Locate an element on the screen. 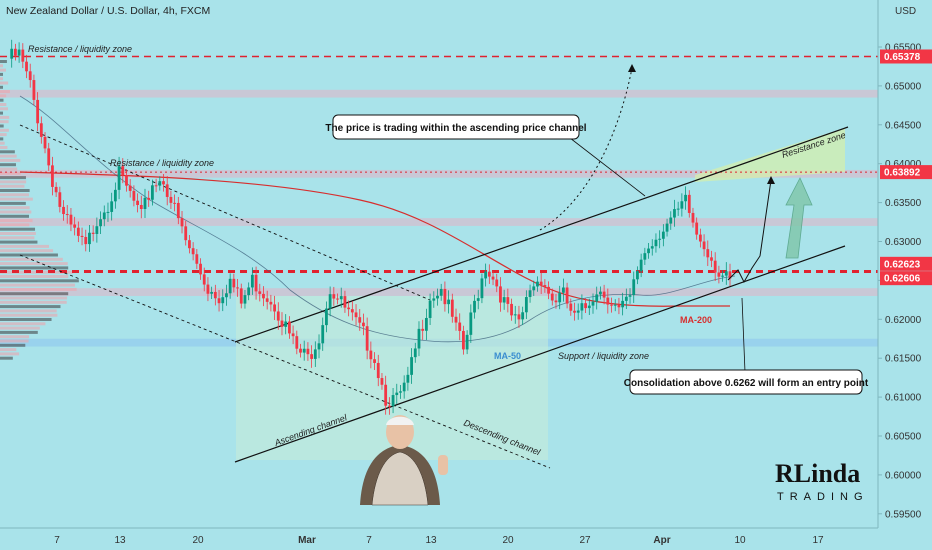  brand-logo: RLinda TRADING is located at coordinates (822, 481).